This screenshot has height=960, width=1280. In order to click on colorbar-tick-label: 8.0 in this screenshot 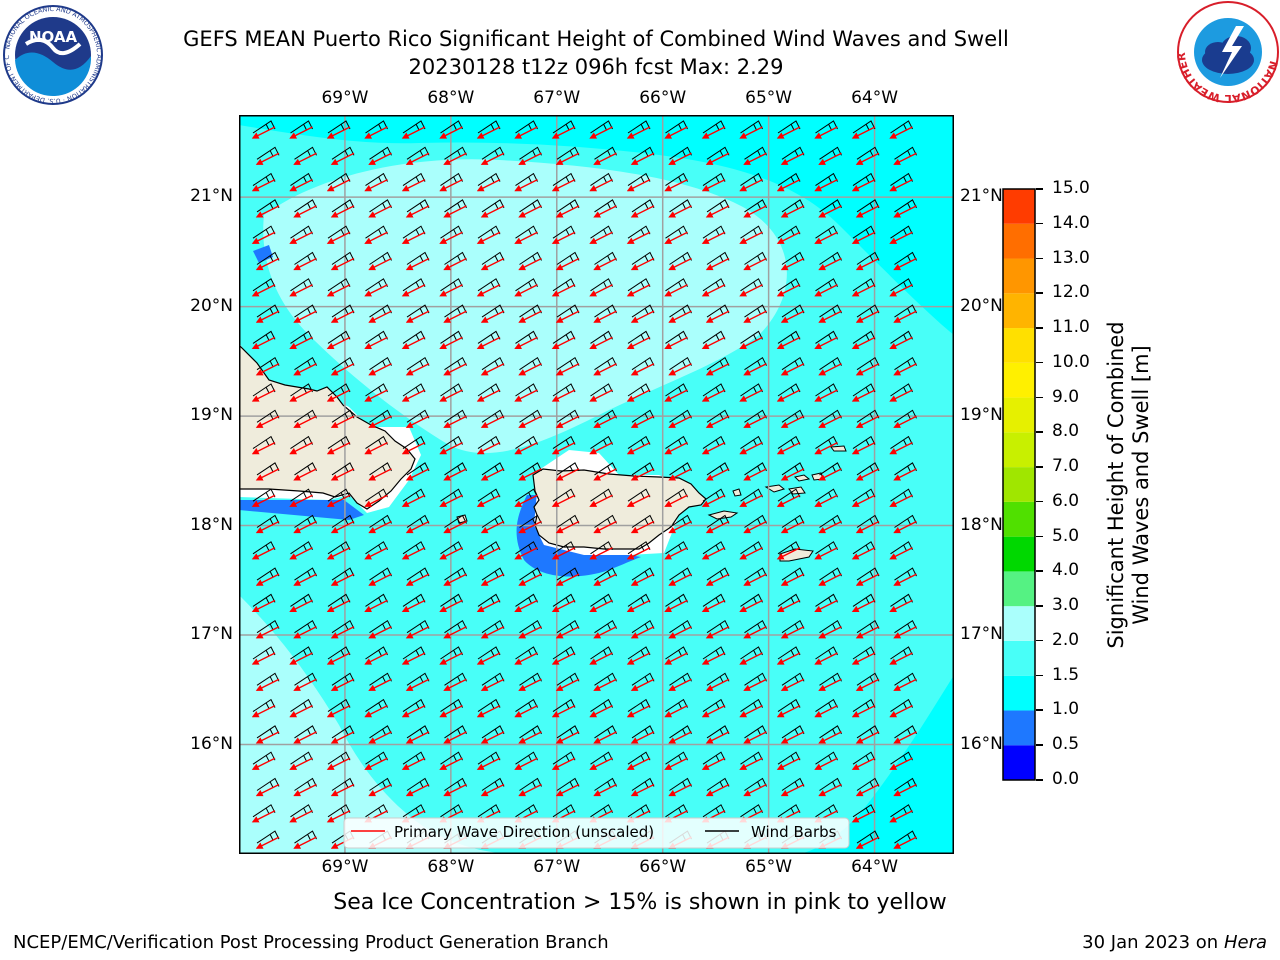, I will do `click(1066, 431)`.